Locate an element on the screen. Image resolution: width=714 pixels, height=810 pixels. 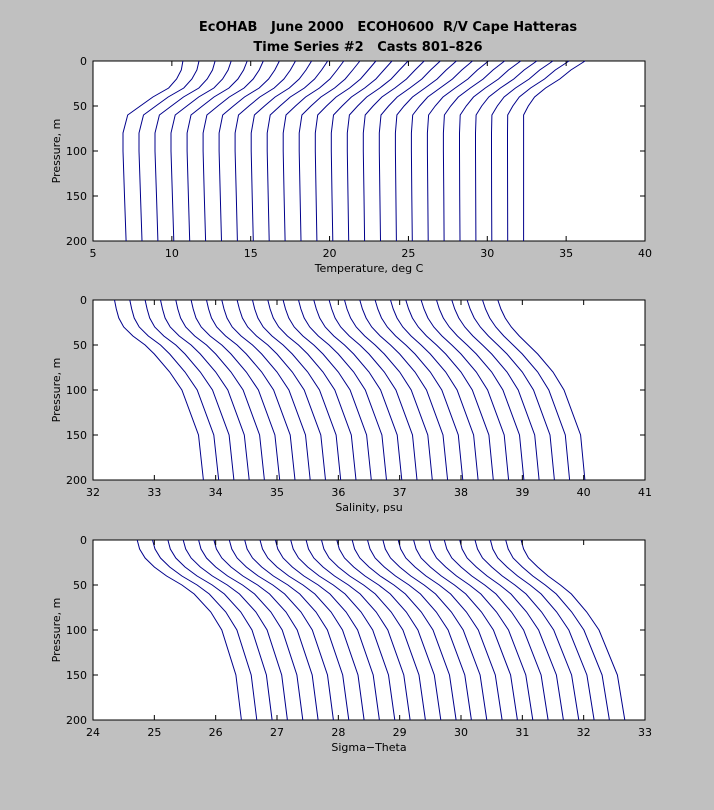
sigma-theta-y-tick-label: 0 is located at coordinates (83, 540).